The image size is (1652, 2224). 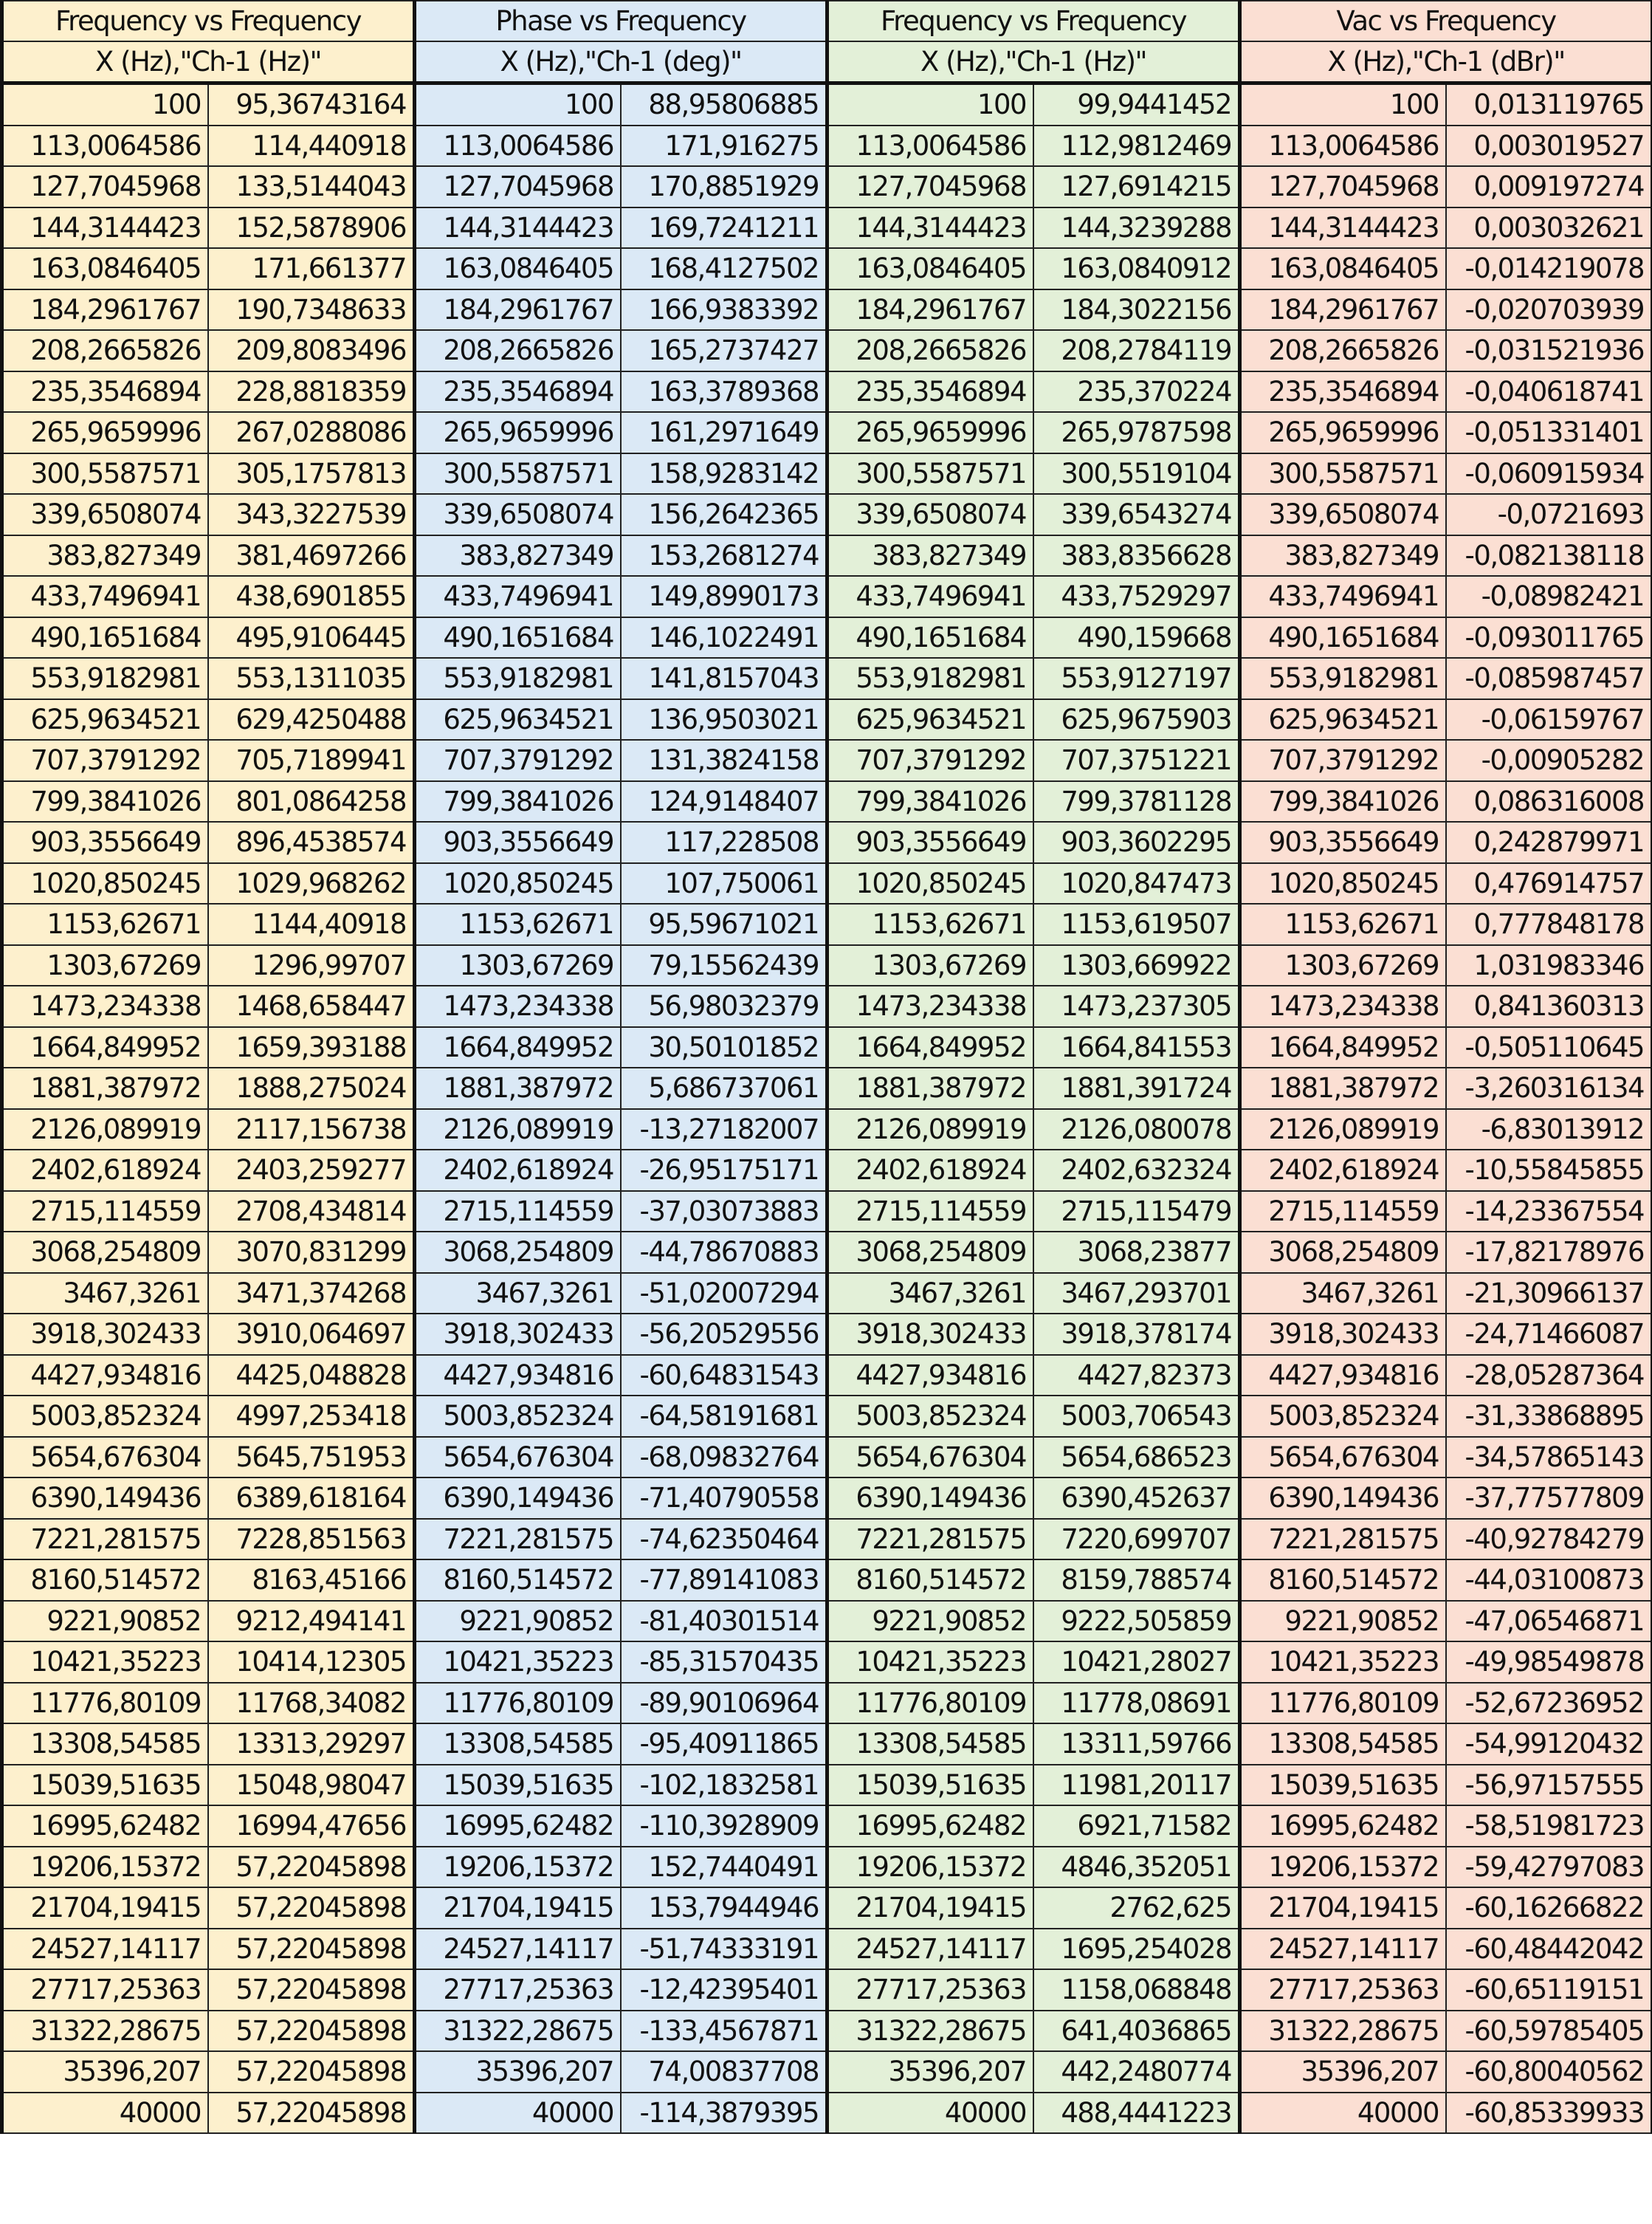 I want to click on x-hz-cell: 21704,19415, so click(x=517, y=1908).